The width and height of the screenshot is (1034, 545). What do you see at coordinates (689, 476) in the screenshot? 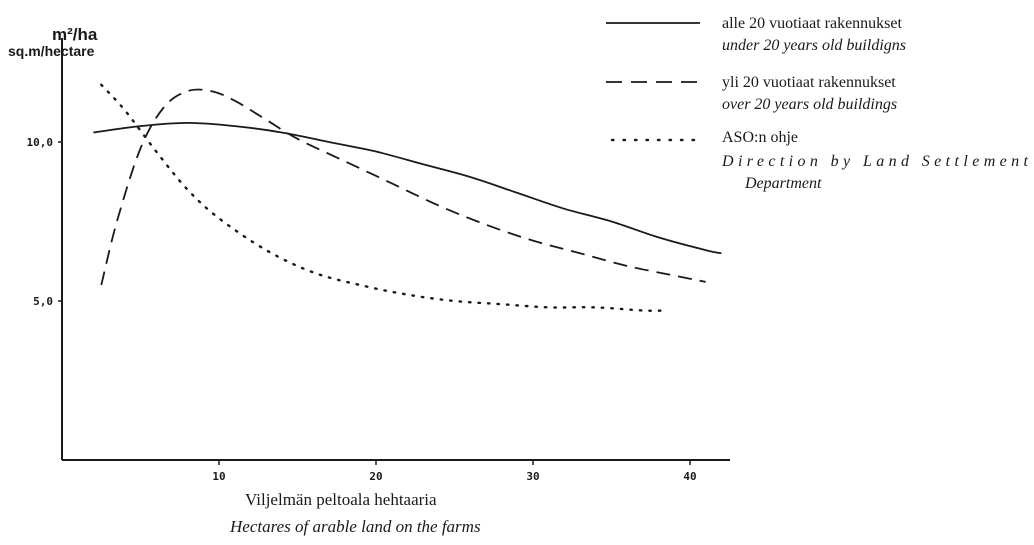
I see `x-tick-label: 40` at bounding box center [689, 476].